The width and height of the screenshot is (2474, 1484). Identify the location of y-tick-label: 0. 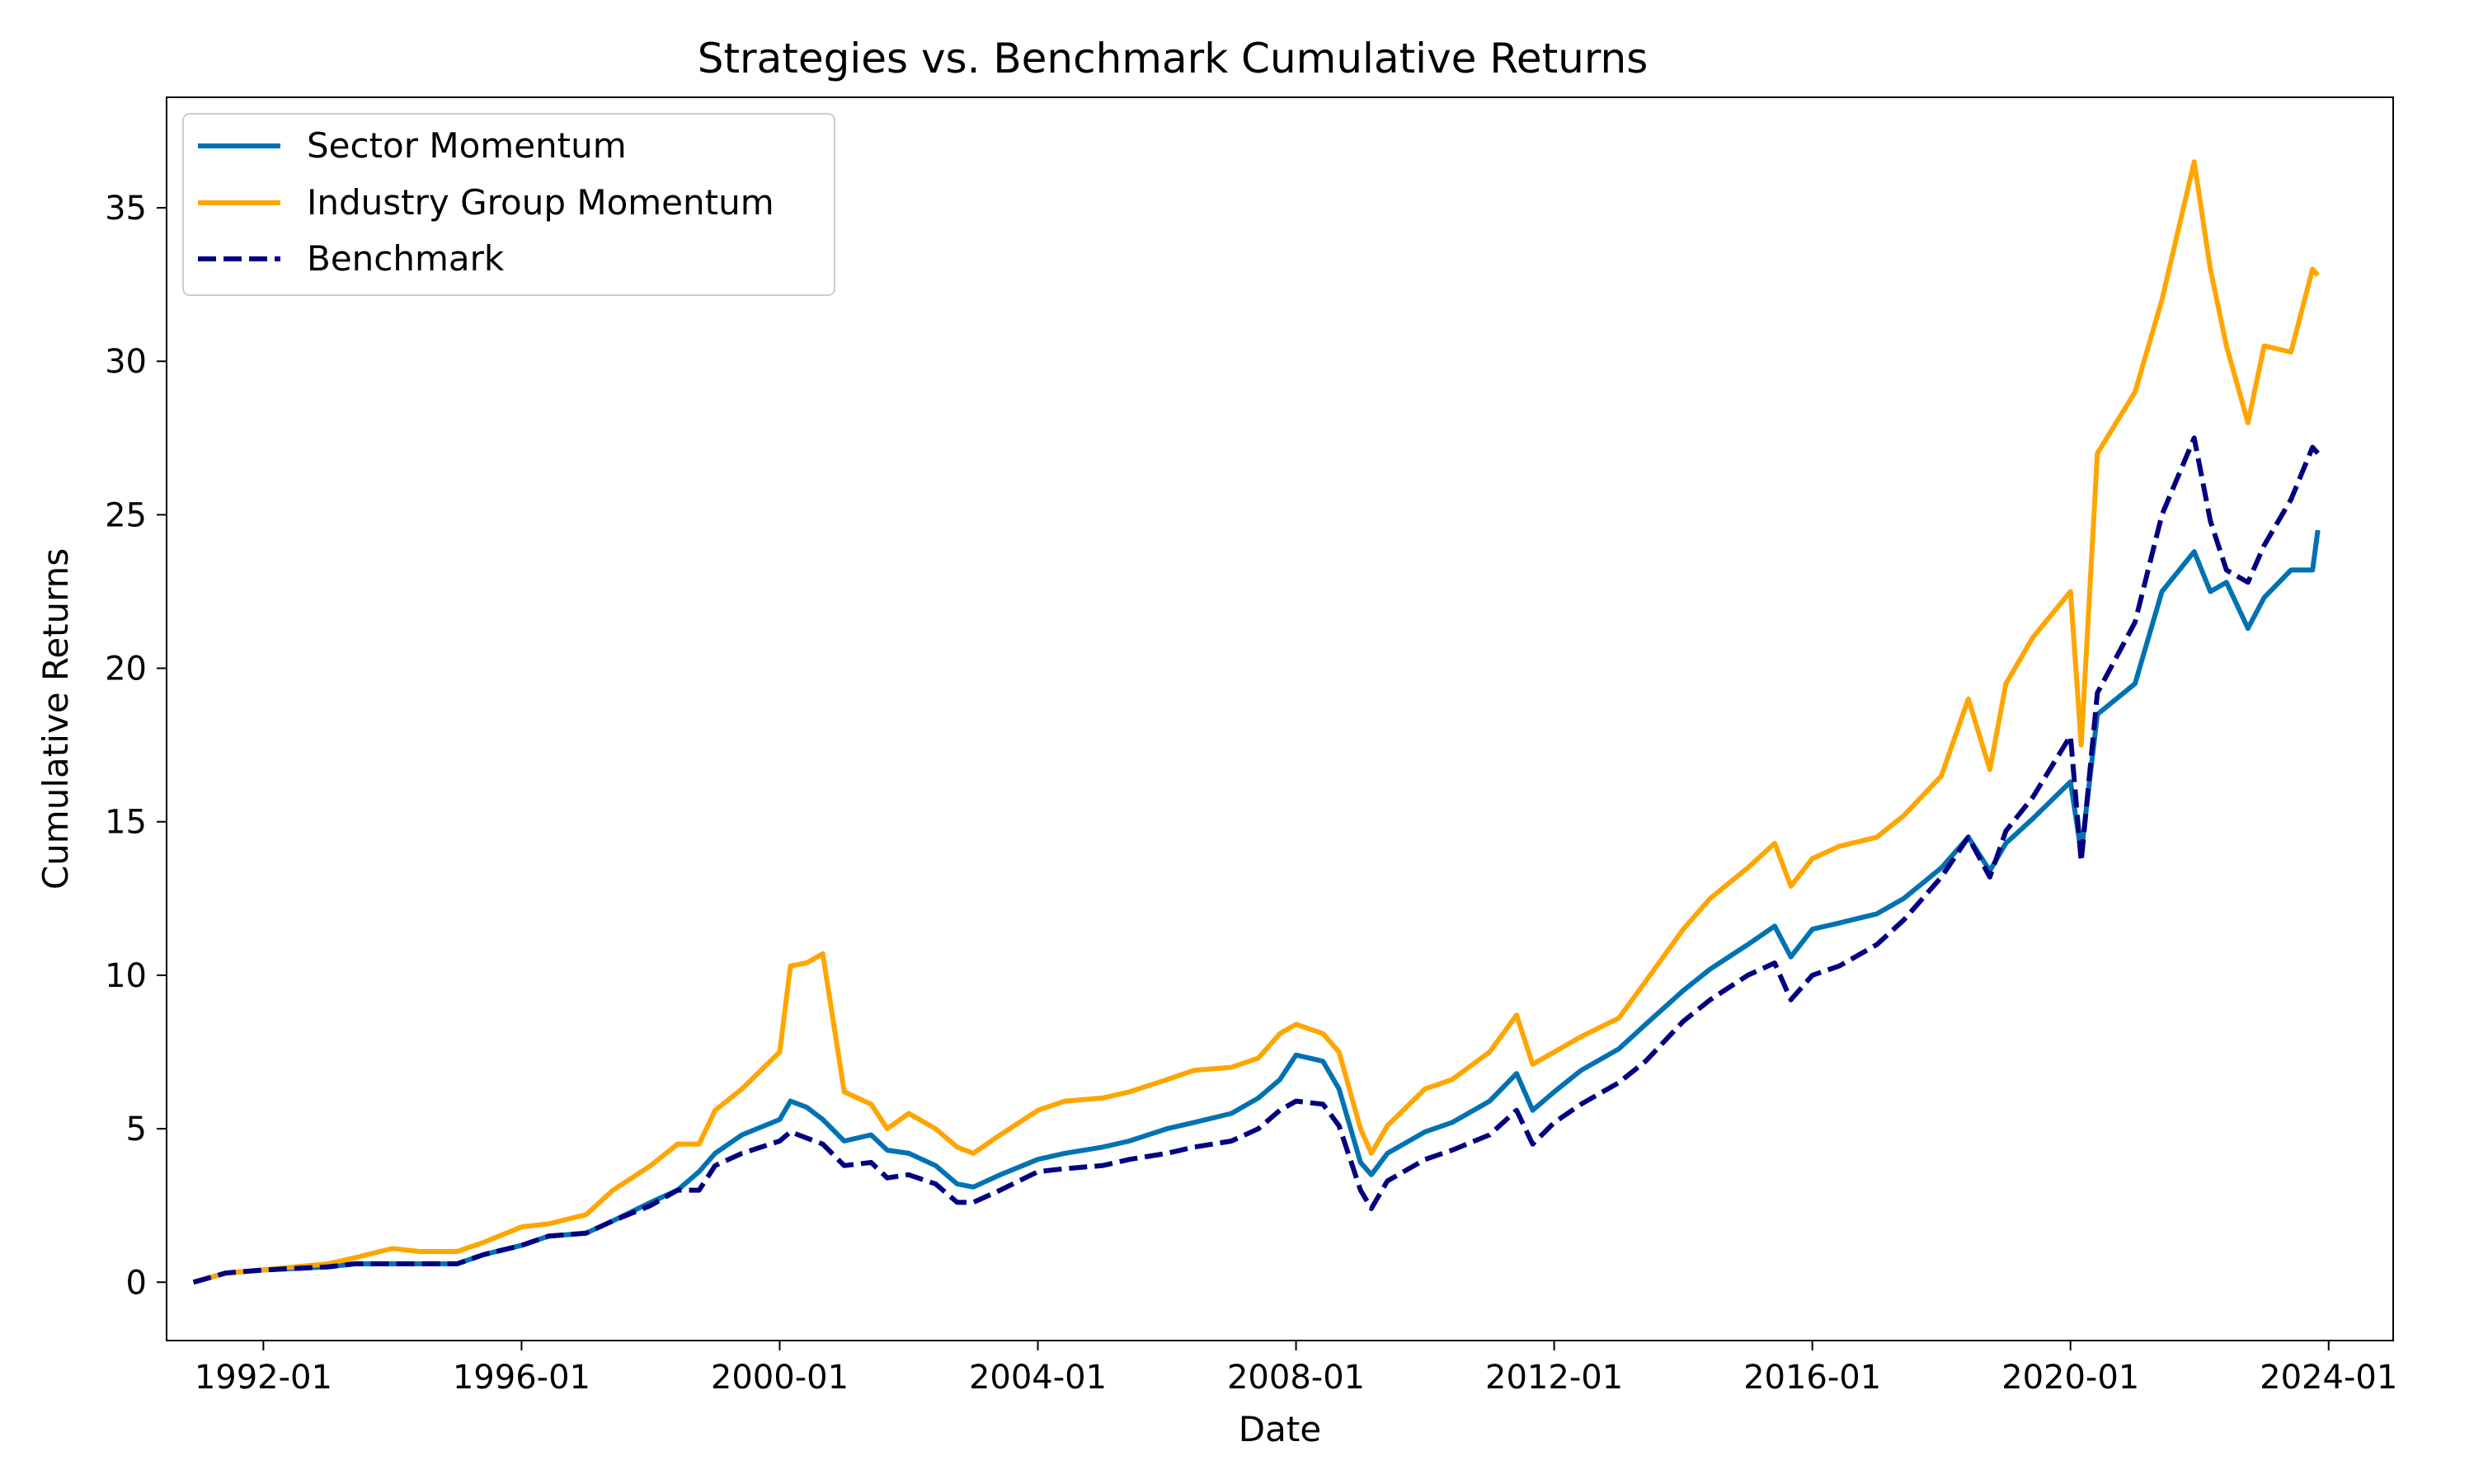
(136, 1283).